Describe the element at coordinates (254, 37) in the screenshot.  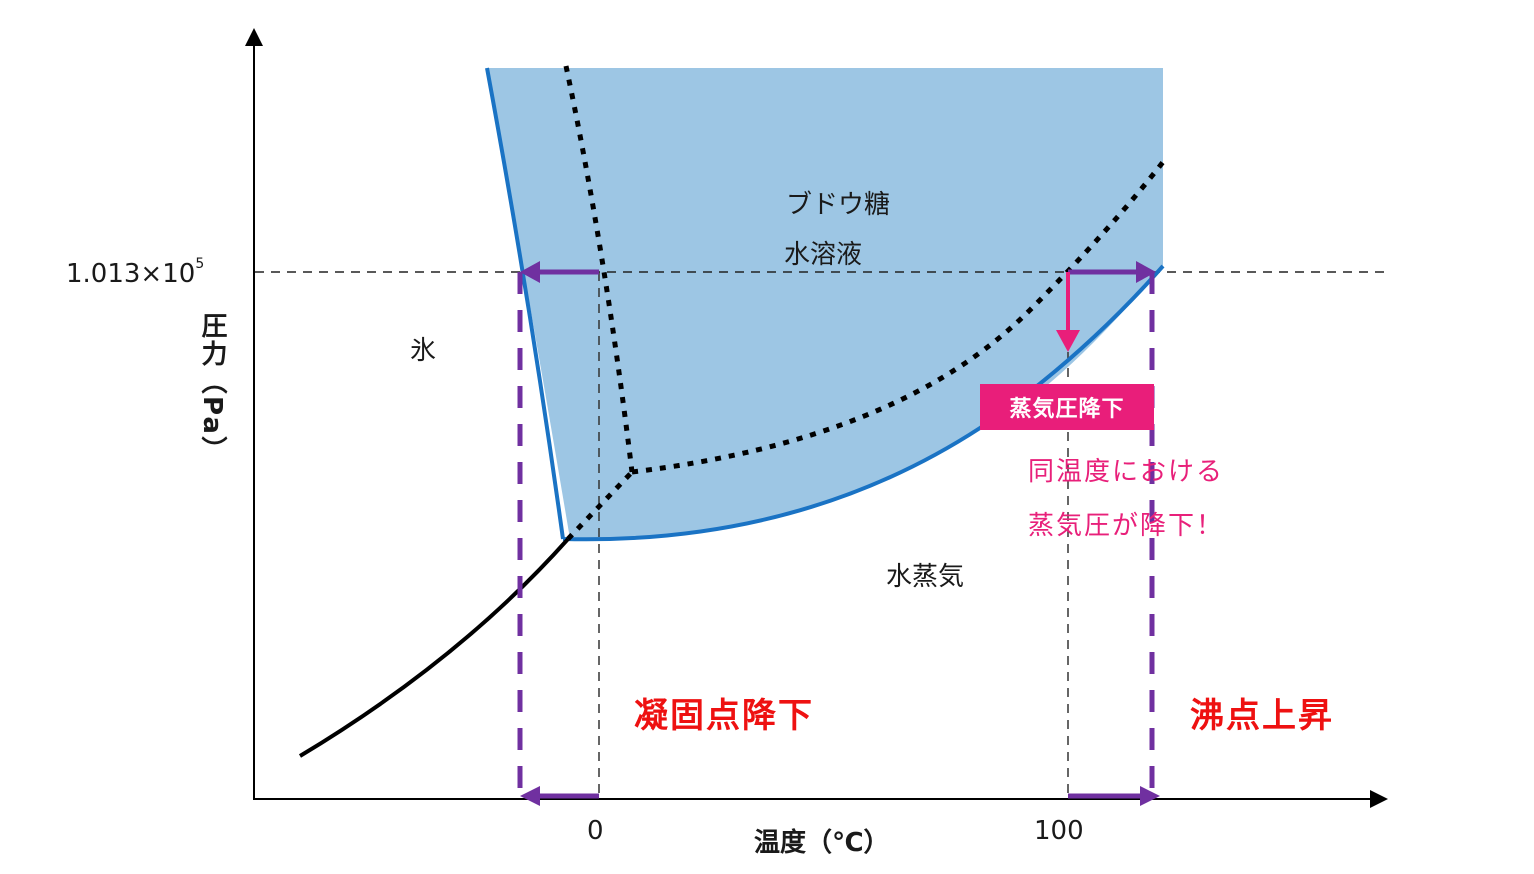
I see `y-axis-arrow-icon` at that location.